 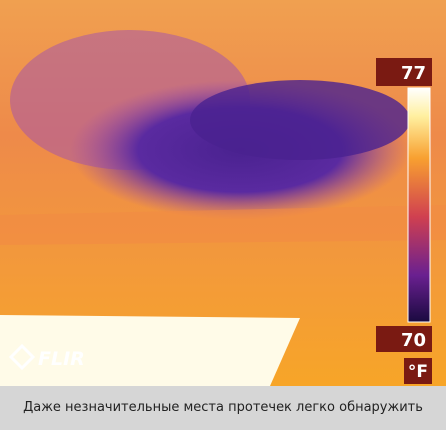 I want to click on ceiling-edge, so click(x=223, y=225).